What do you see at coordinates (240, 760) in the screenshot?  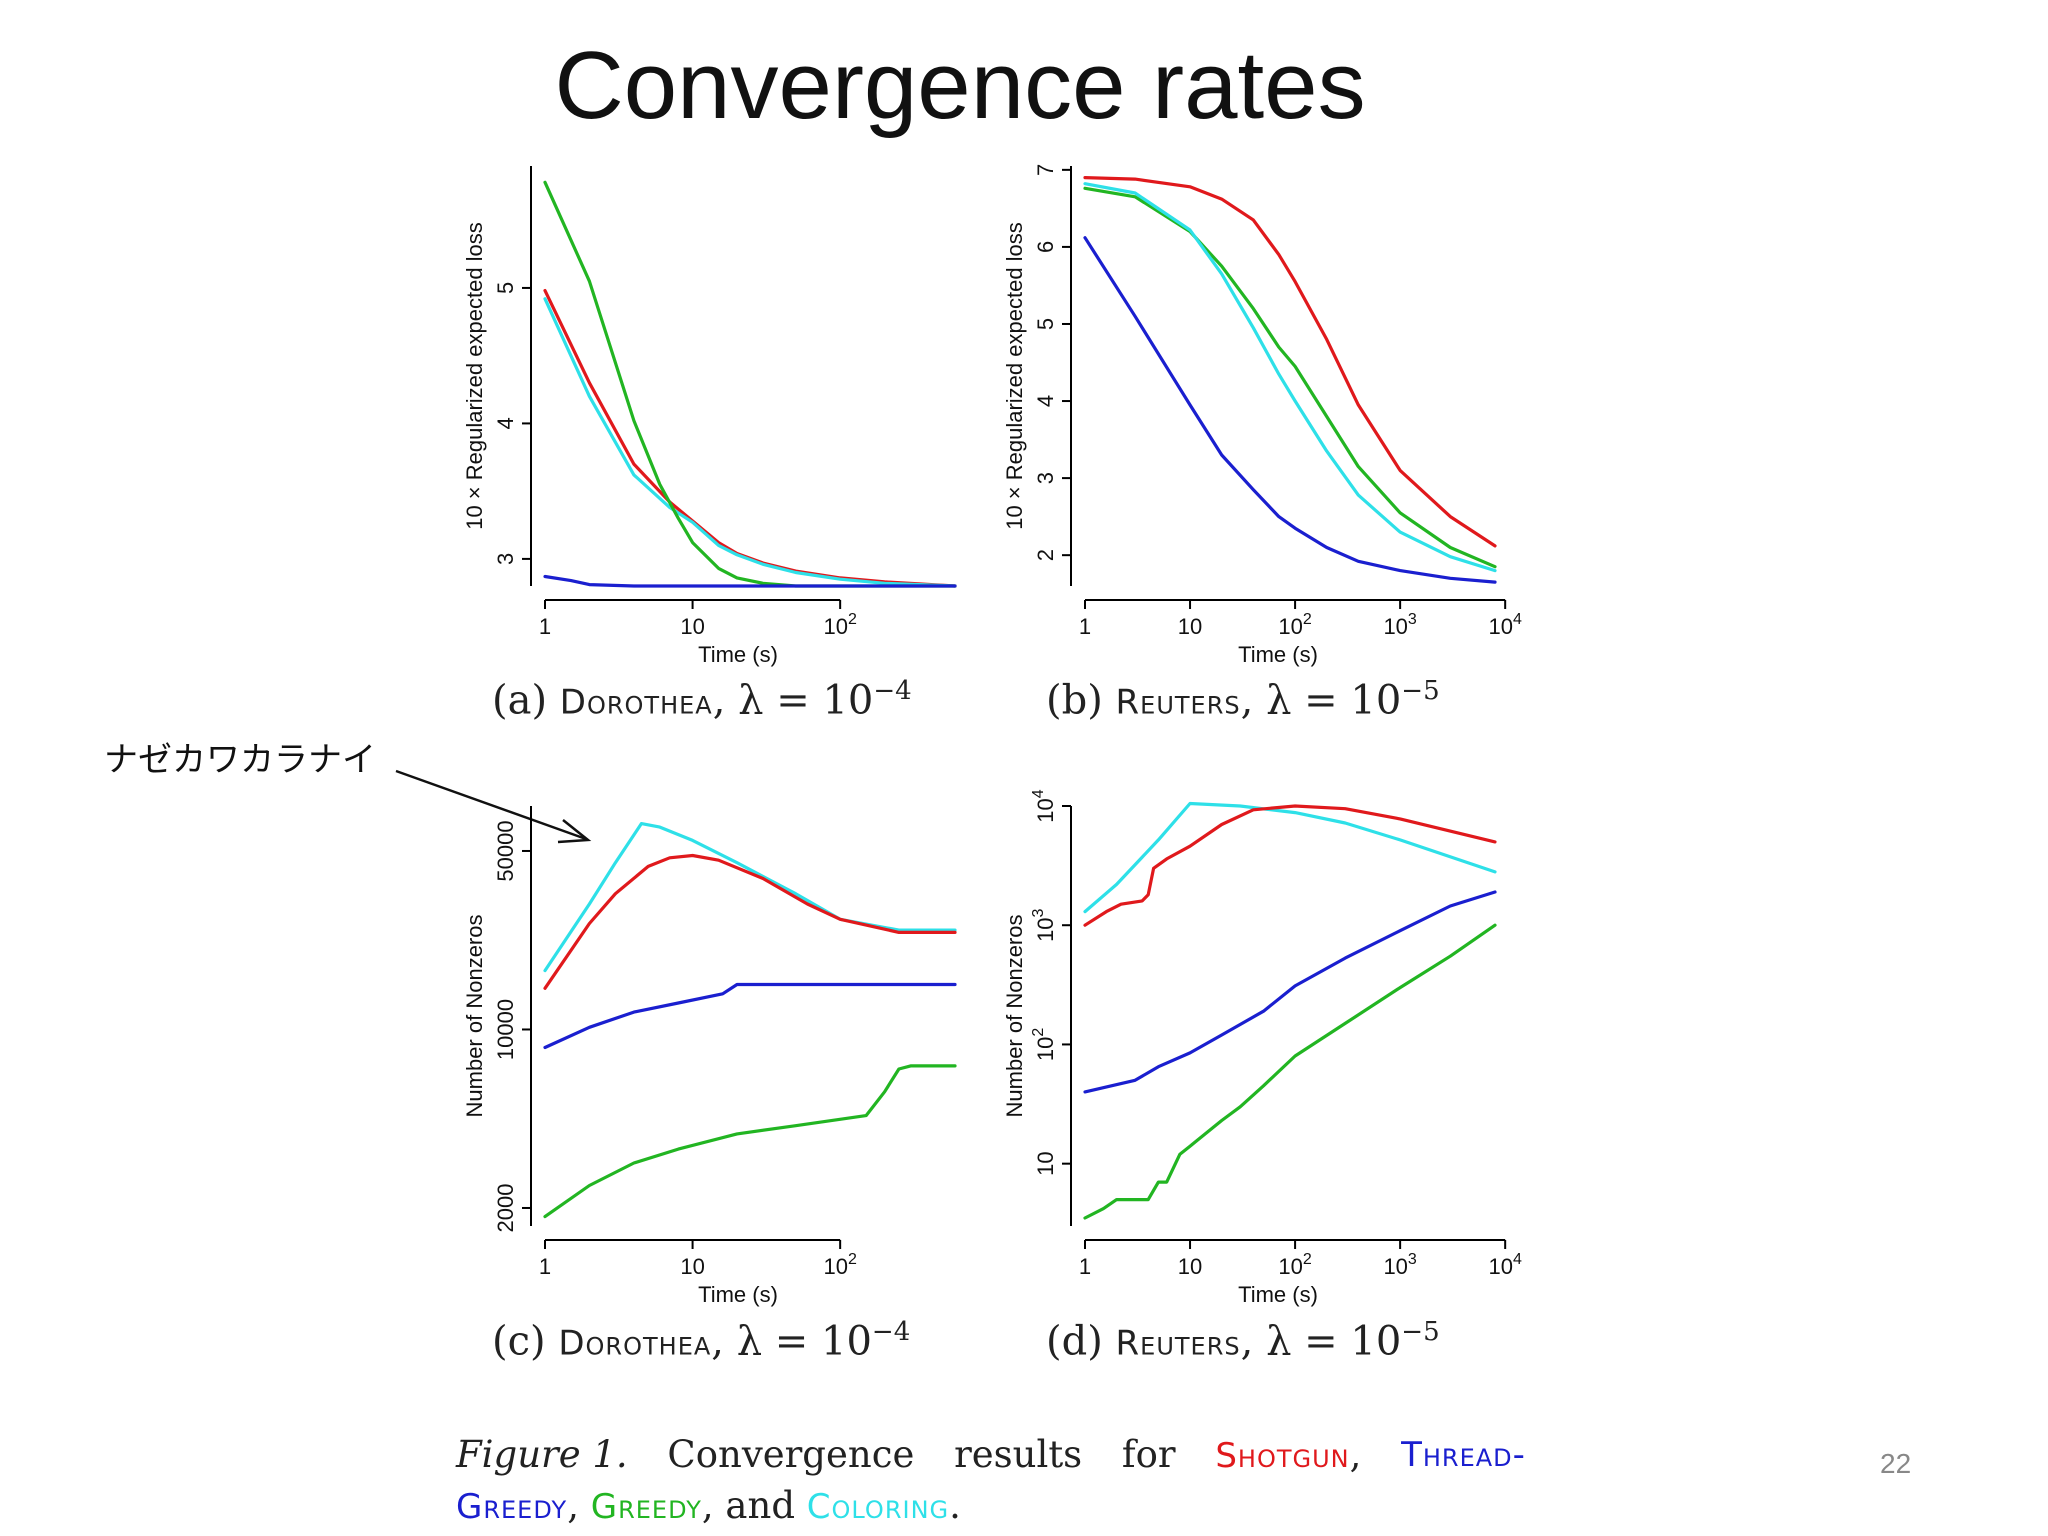 I see `annotation-text: ナゼカワカラナイ` at bounding box center [240, 760].